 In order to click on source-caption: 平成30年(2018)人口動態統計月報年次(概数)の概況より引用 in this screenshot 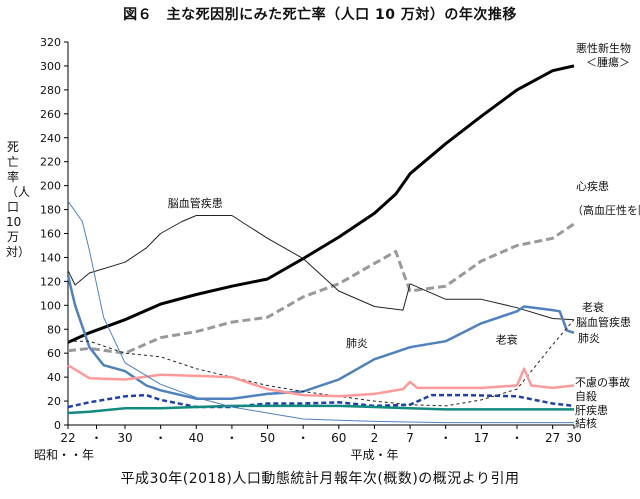, I will do `click(320, 479)`.